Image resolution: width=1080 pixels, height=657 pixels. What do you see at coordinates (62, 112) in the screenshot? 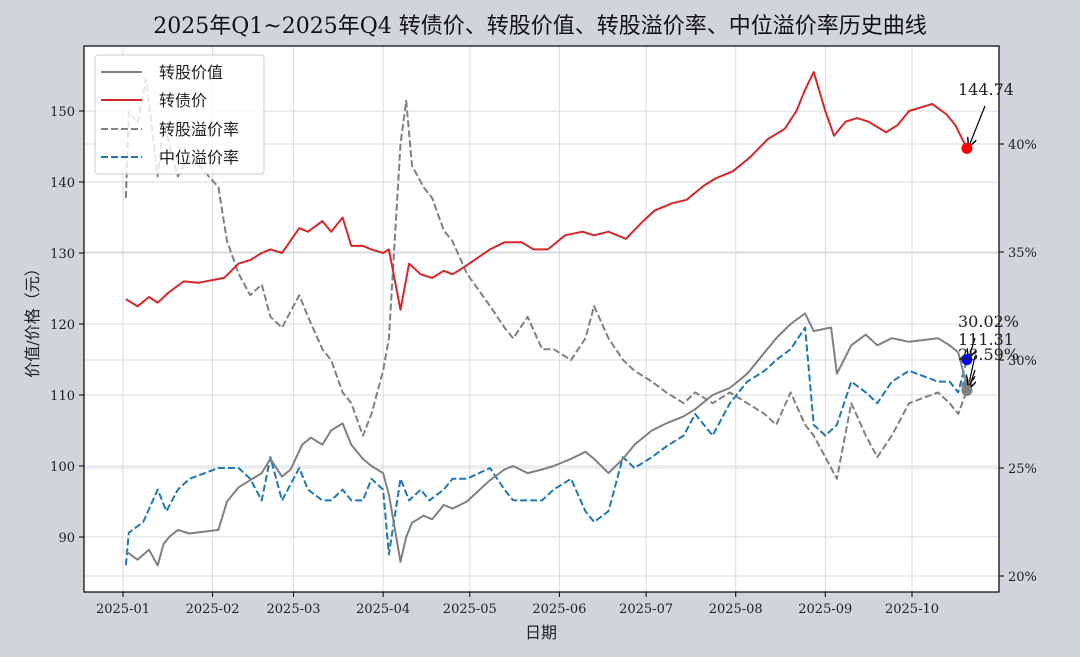
I see `y-tick-label: 150` at bounding box center [62, 112].